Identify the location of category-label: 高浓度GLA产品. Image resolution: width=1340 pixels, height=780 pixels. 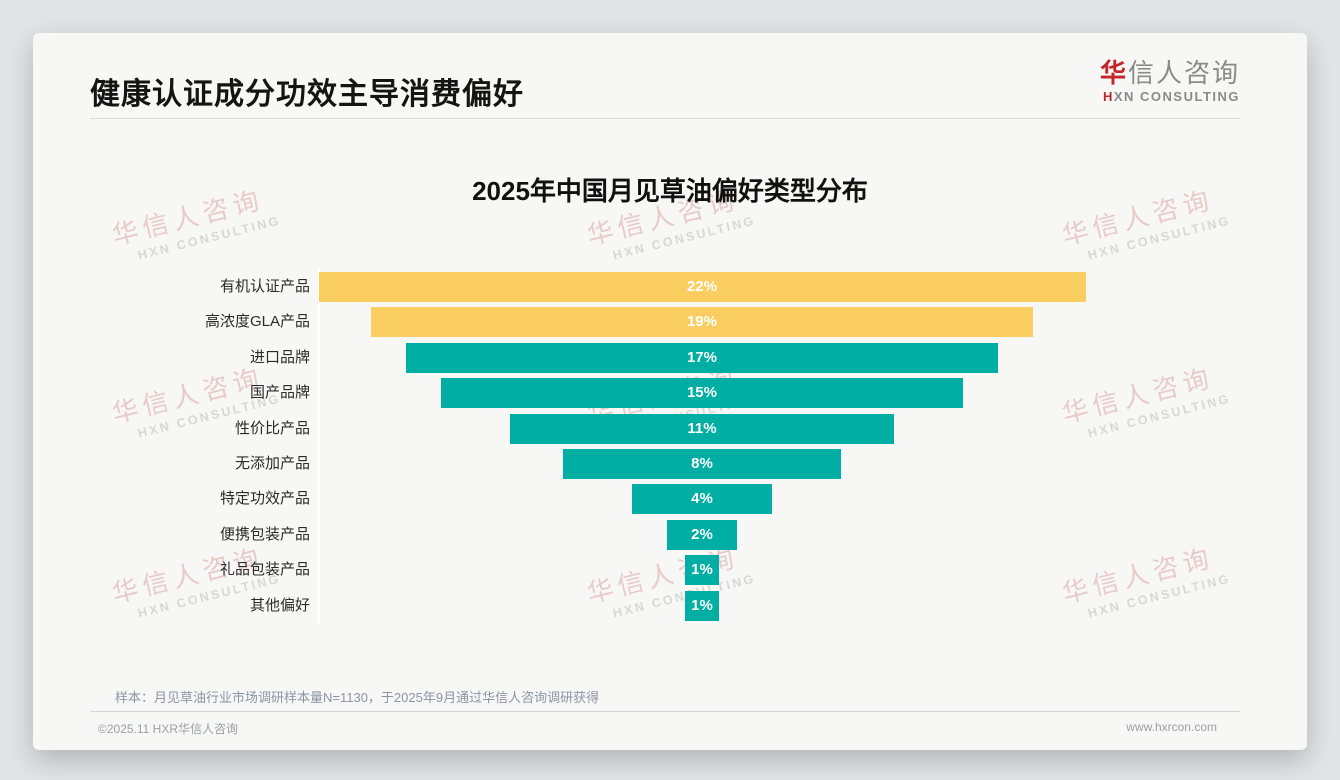
(257, 322).